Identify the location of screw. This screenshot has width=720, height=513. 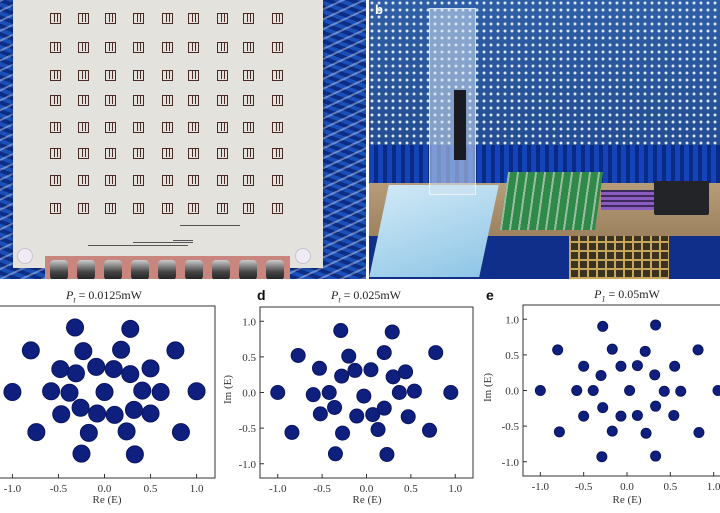
(303, 256).